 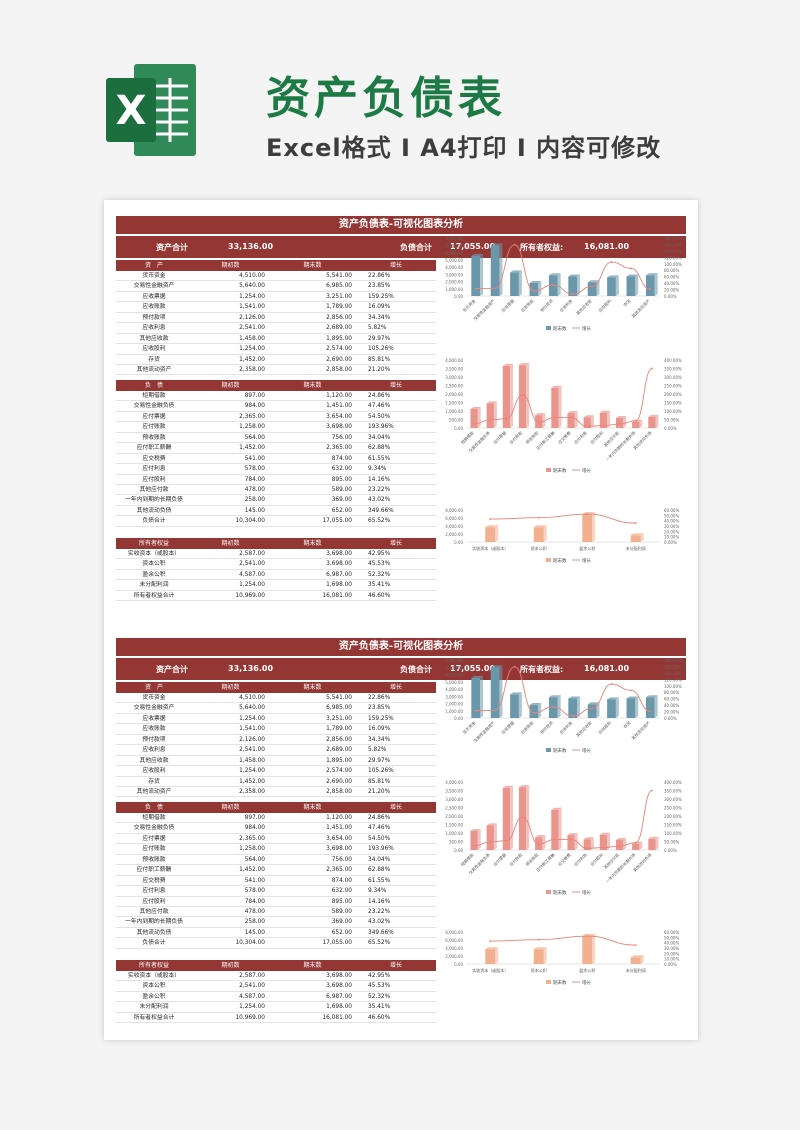 I want to click on table-cell: 10,304.00, so click(x=250, y=521).